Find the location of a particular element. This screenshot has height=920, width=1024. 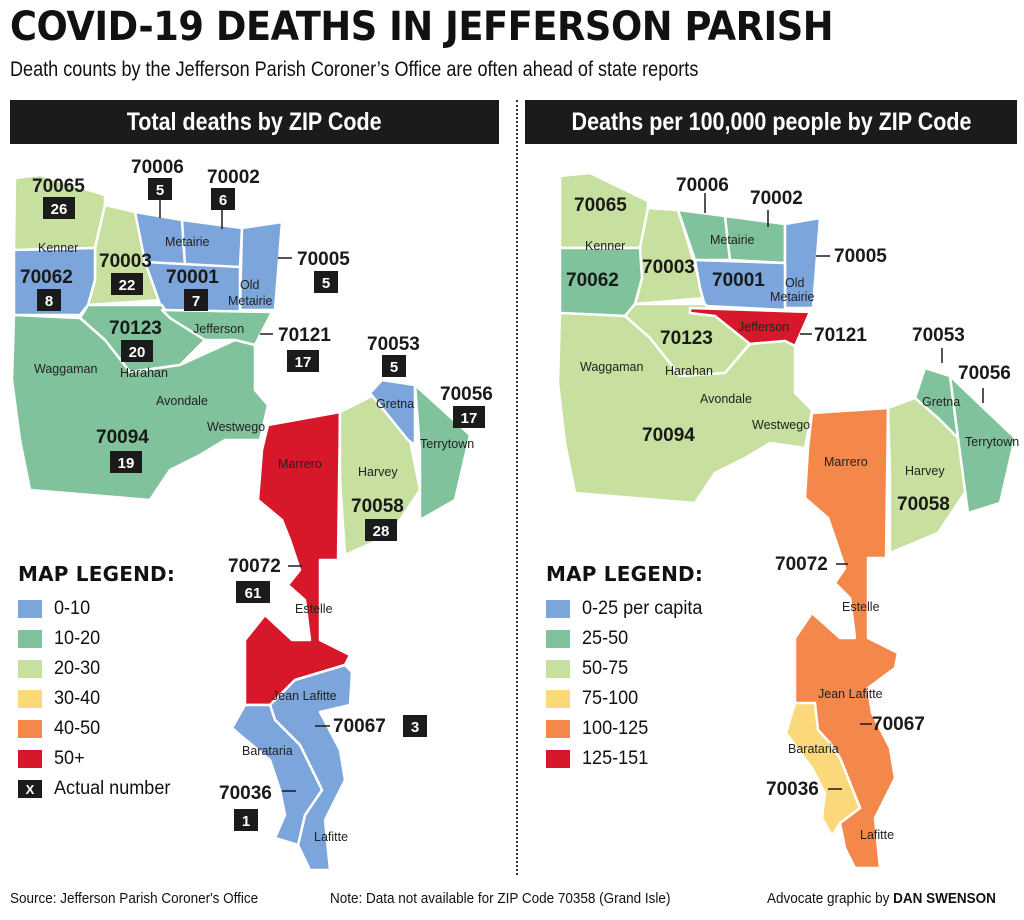

legend-item: 50-75 is located at coordinates (627, 669).